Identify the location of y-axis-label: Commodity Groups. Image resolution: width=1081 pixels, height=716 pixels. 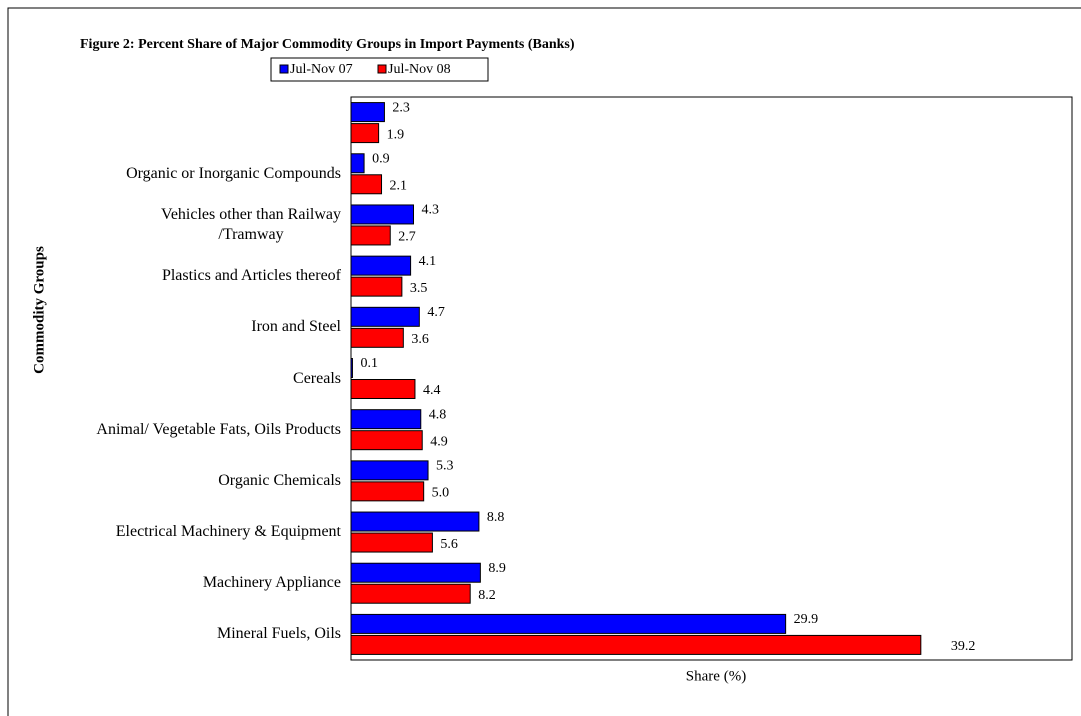
(39, 310).